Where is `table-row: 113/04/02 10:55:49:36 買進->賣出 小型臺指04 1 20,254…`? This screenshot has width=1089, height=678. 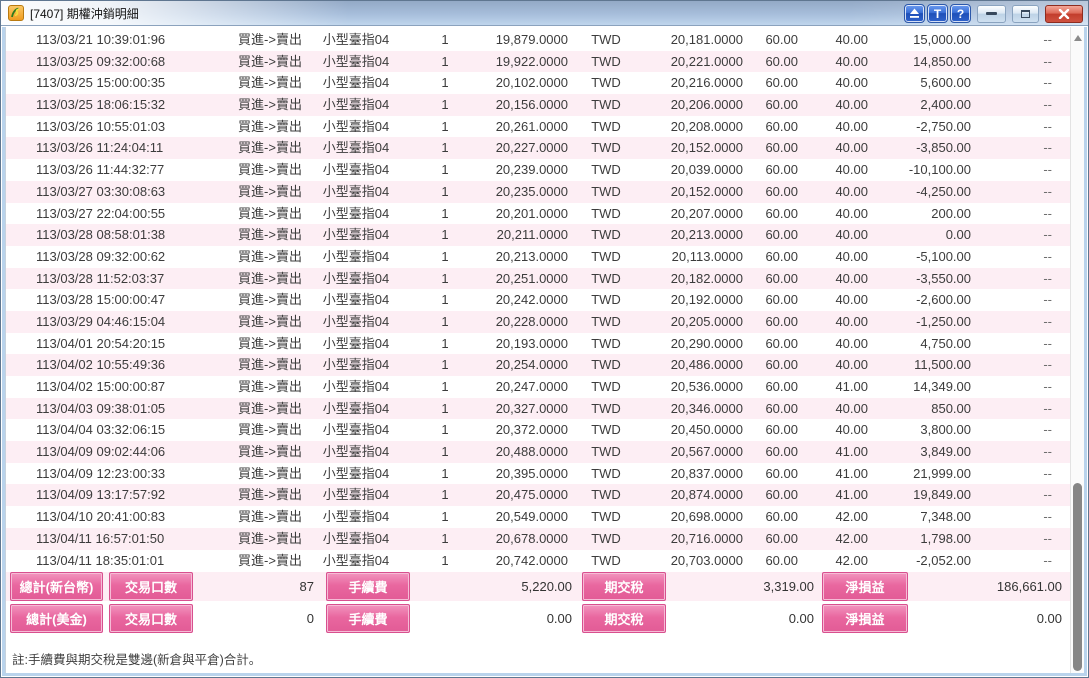 table-row: 113/04/02 10:55:49:36 買進->賣出 小型臺指04 1 20,254… is located at coordinates (538, 365).